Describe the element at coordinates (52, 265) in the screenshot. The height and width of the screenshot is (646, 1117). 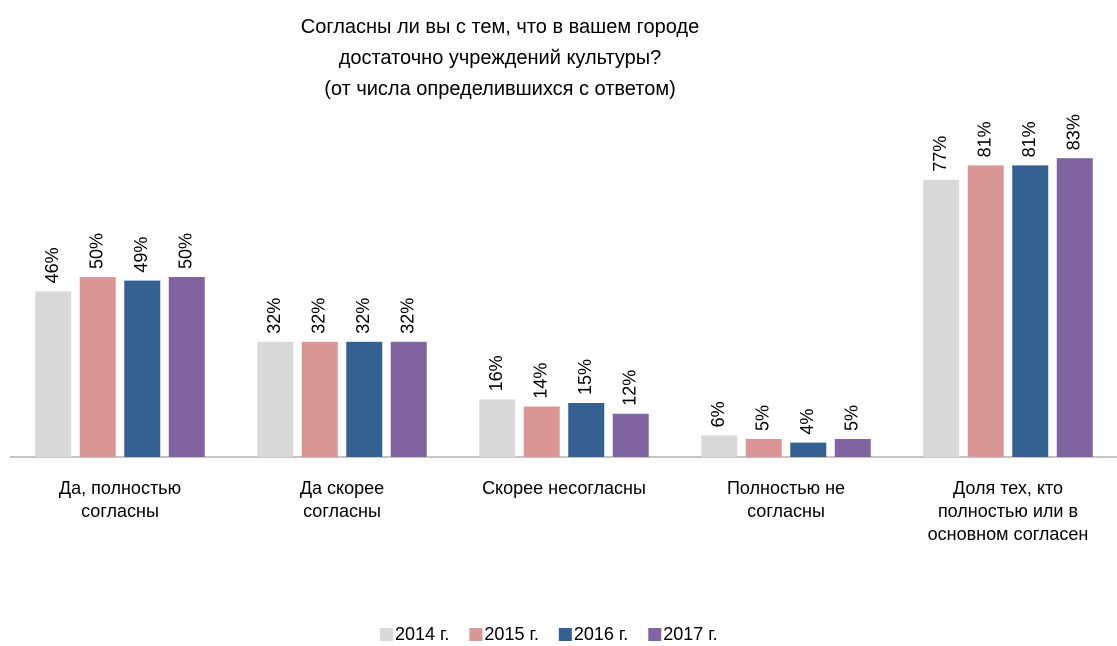
I see `data-label: 46%` at that location.